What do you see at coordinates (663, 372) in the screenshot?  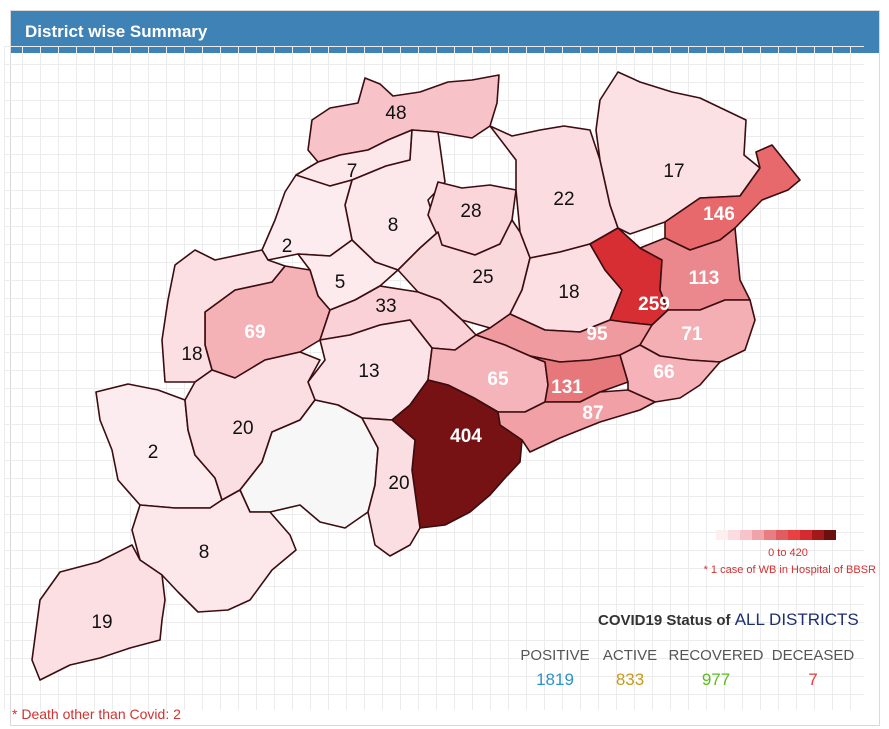 I see `label-66: 66` at bounding box center [663, 372].